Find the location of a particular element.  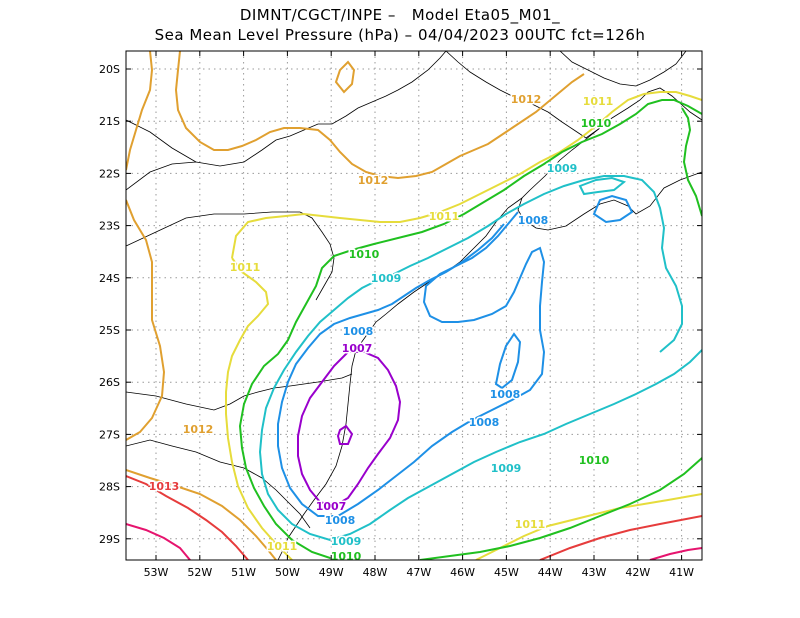

map-title-line1: DIMNT/CGCT/INPE – Model Eta05_M01_ is located at coordinates (400, 15).